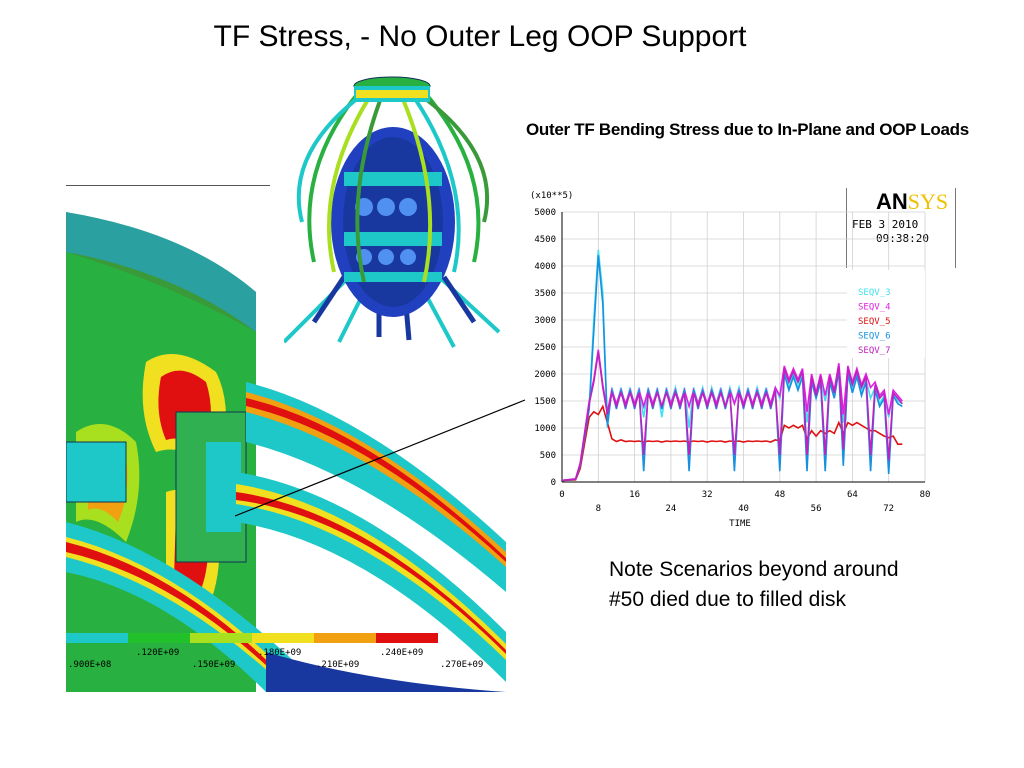 Image resolution: width=1024 pixels, height=768 pixels. What do you see at coordinates (392, 212) in the screenshot?
I see `fea-model-image` at bounding box center [392, 212].